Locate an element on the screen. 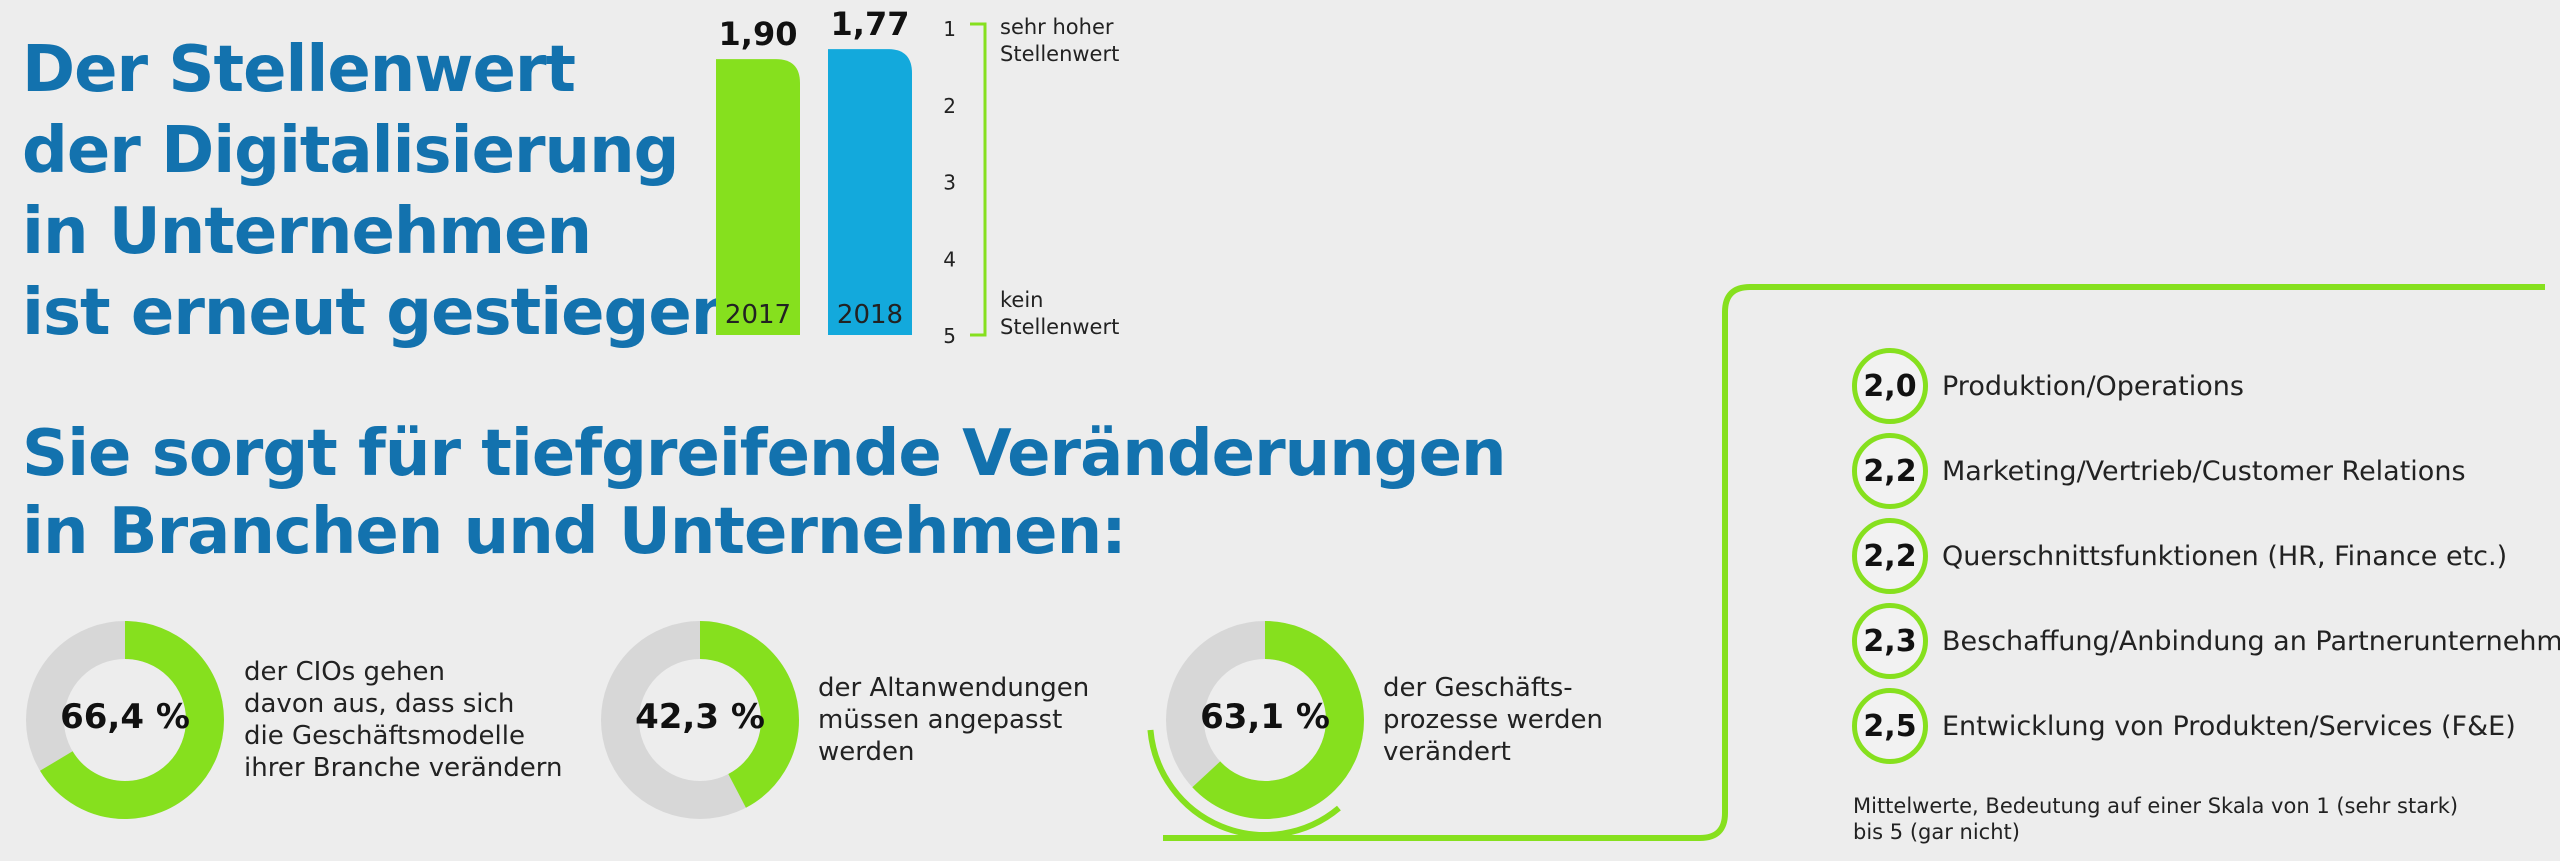 The height and width of the screenshot is (861, 2560). donut-charts is located at coordinates (695, 729).